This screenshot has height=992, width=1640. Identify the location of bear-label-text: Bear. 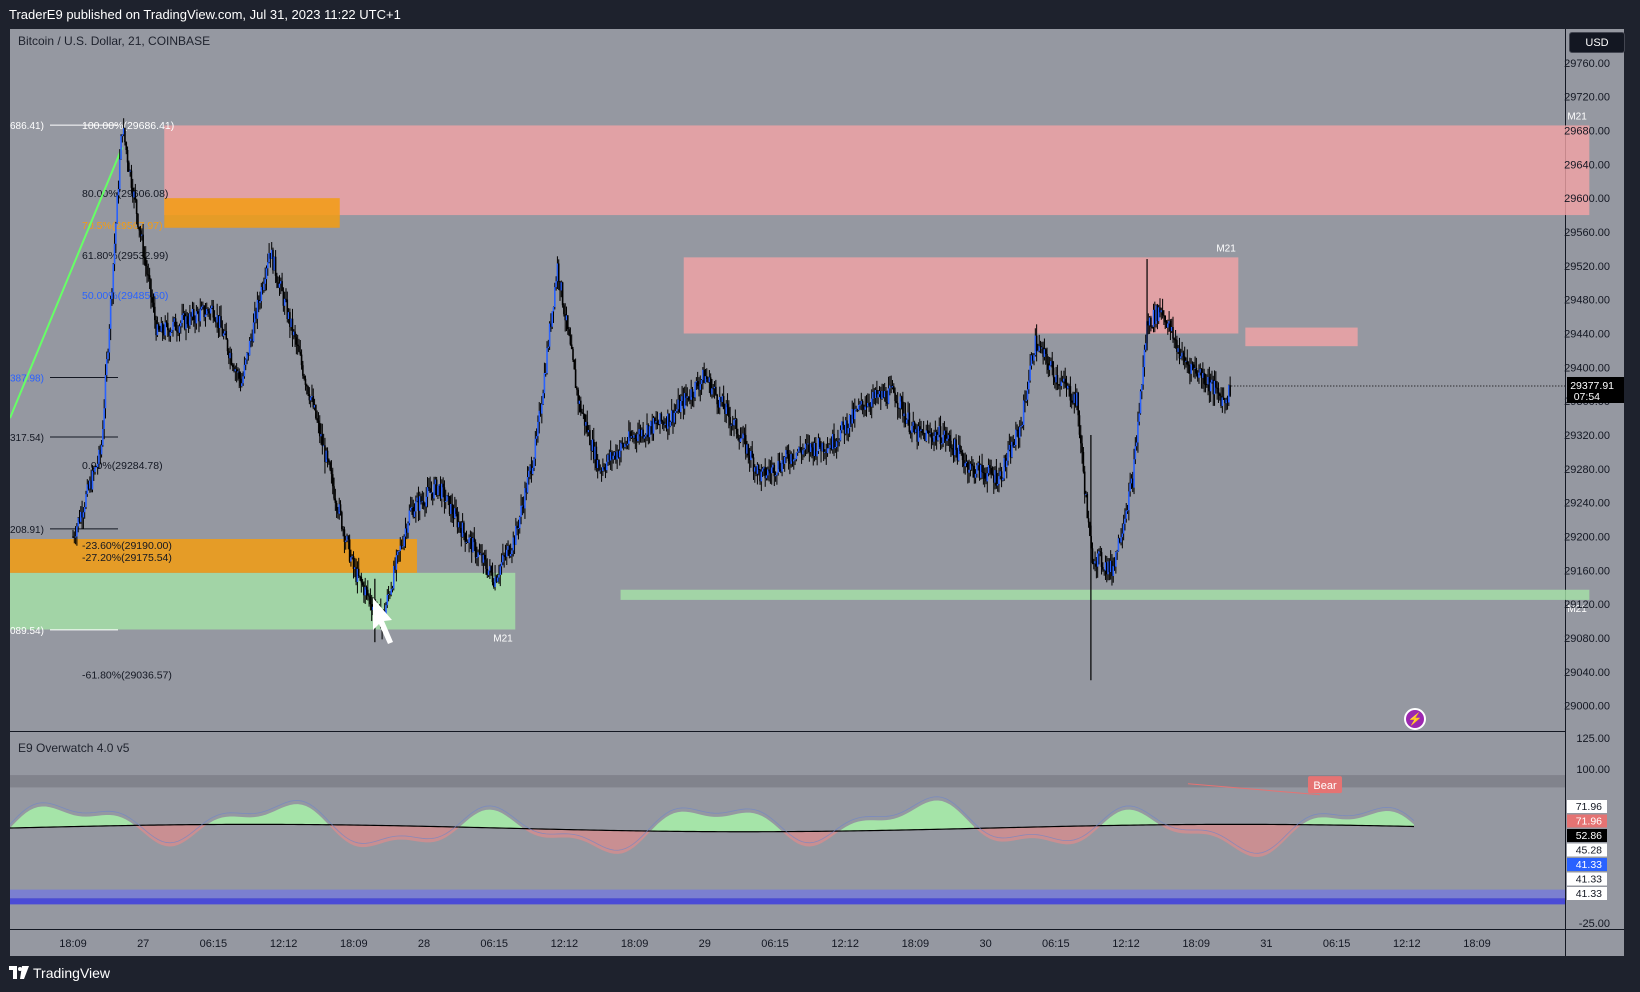
(1325, 786).